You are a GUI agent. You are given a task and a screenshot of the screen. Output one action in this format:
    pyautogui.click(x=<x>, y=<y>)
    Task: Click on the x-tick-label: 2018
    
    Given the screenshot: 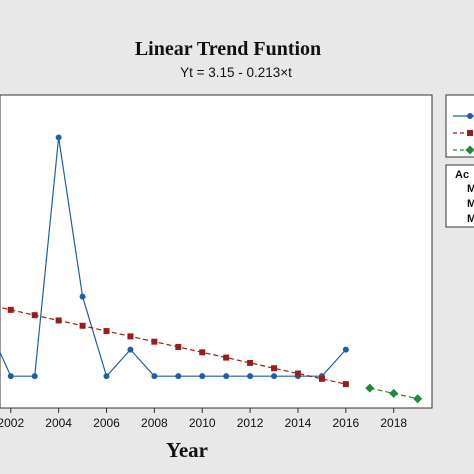 What is the action you would take?
    pyautogui.click(x=393, y=423)
    